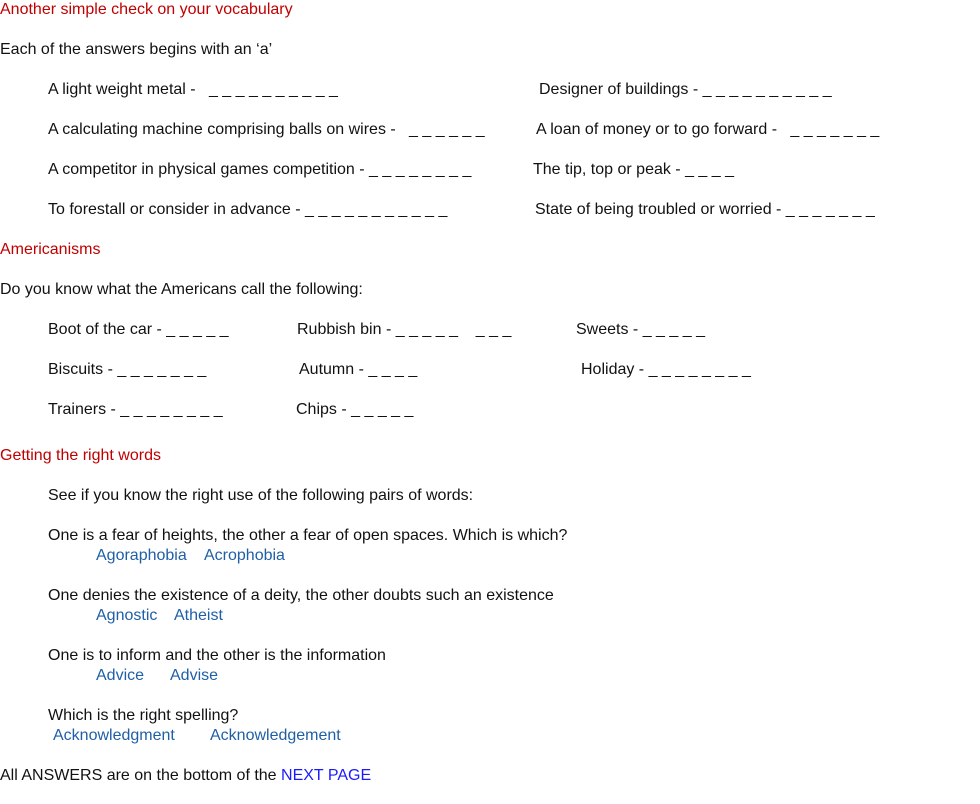 The height and width of the screenshot is (804, 980). Describe the element at coordinates (138, 329) in the screenshot. I see `americanism-item: Boot of the car - _ _ _ _ _` at that location.